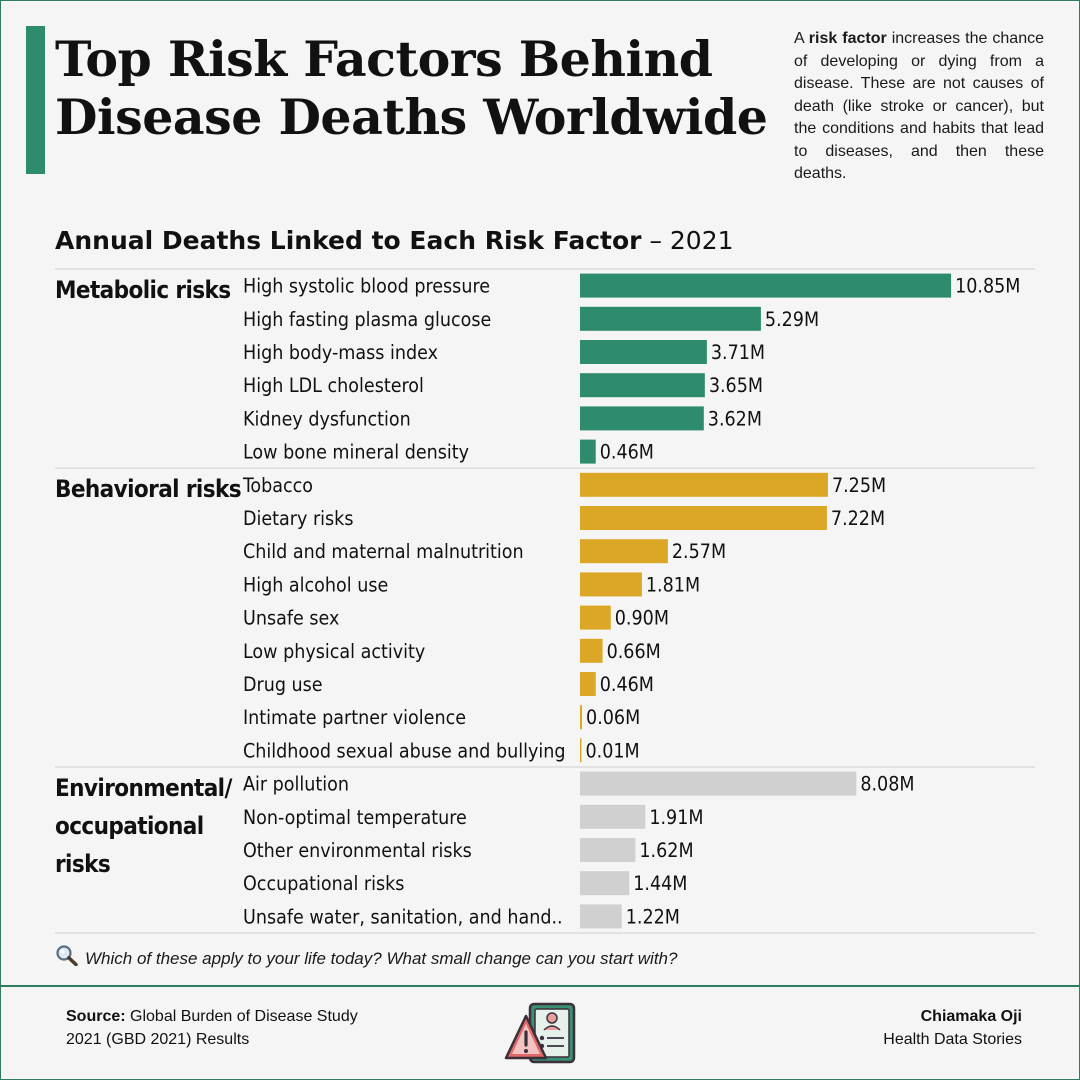 The image size is (1080, 1080). I want to click on category-label: Non-optimal temperature, so click(355, 817).